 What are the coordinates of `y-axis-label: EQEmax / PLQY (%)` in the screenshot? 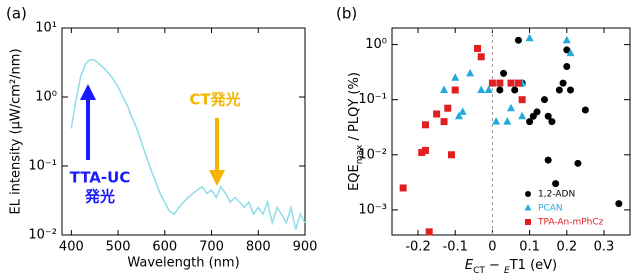 It's located at (356, 131).